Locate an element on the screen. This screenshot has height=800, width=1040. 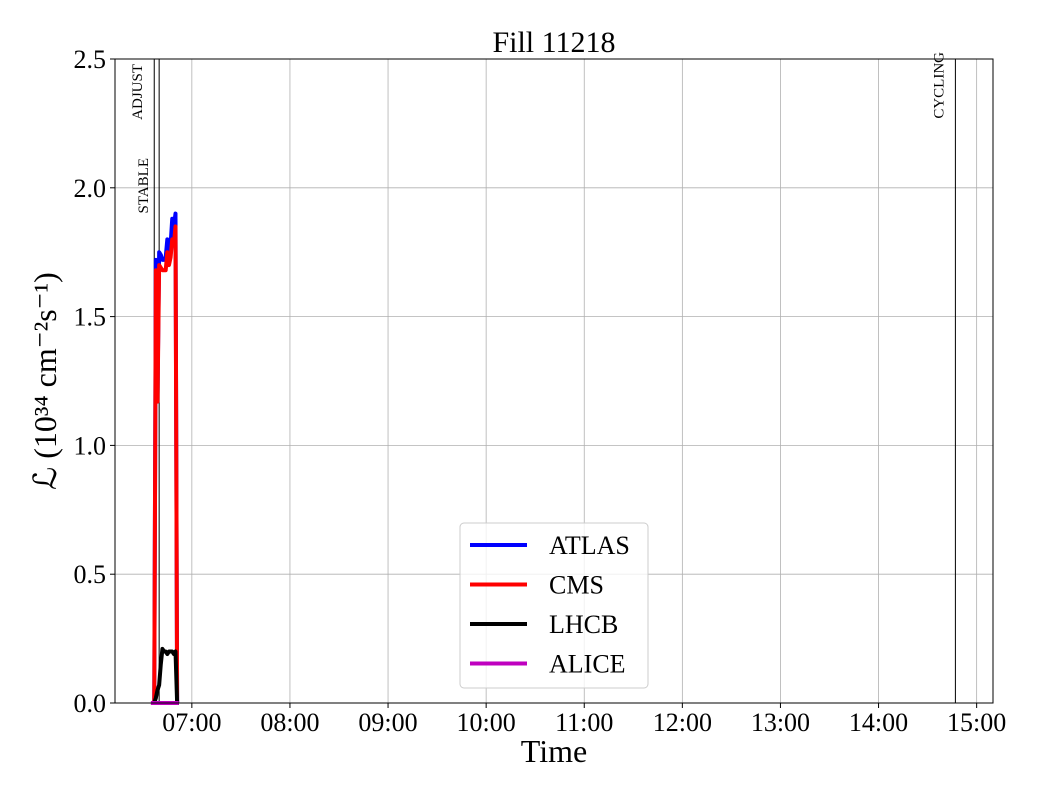
x-tick-label: 07:00 is located at coordinates (191, 722).